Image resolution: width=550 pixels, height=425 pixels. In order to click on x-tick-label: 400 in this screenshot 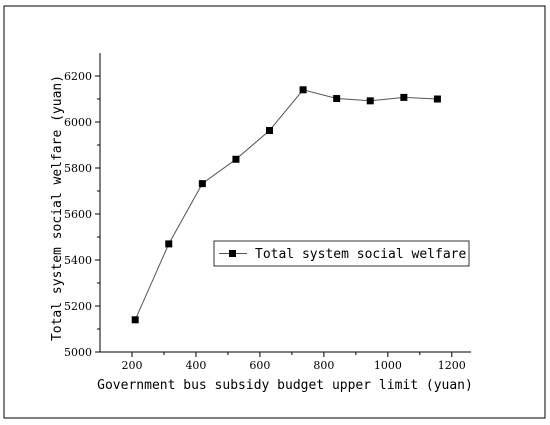, I will do `click(195, 365)`.